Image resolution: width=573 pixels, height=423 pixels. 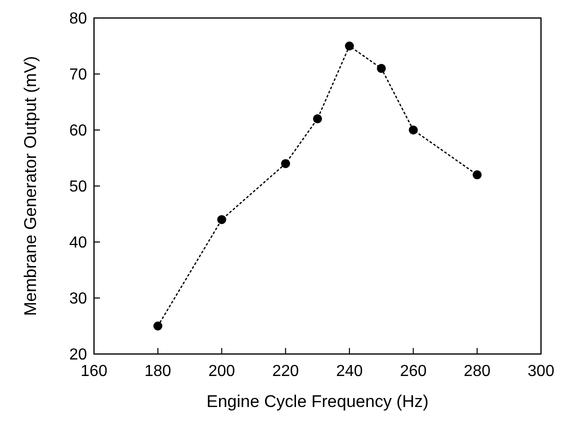 I want to click on x-axis-title: Engine Cycle Frequency (Hz), so click(x=317, y=401).